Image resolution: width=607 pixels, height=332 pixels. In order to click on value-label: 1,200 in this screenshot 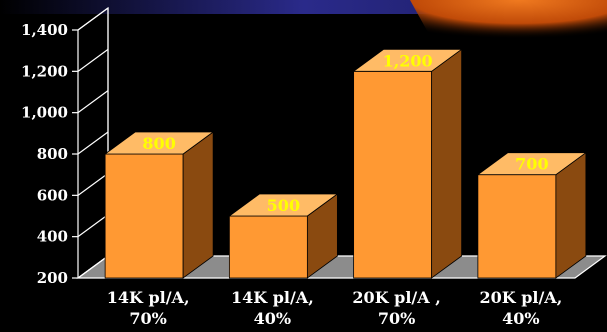, I will do `click(408, 60)`.